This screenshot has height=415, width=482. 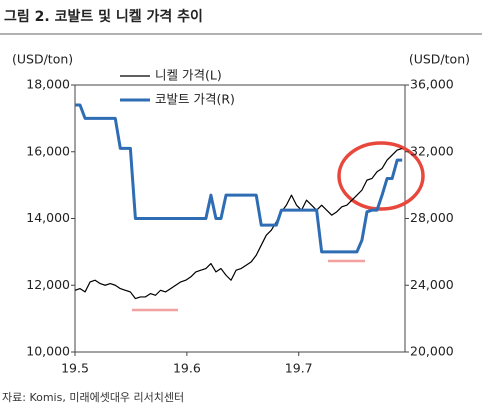 I want to click on y-tick-label: 16,000, so click(x=48, y=150).